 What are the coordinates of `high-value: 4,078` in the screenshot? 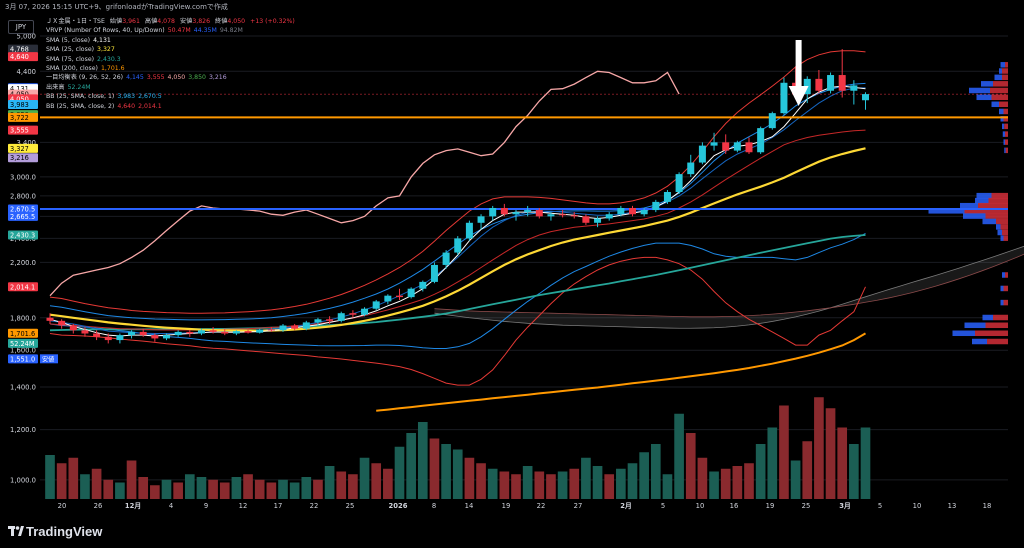 It's located at (166, 21).